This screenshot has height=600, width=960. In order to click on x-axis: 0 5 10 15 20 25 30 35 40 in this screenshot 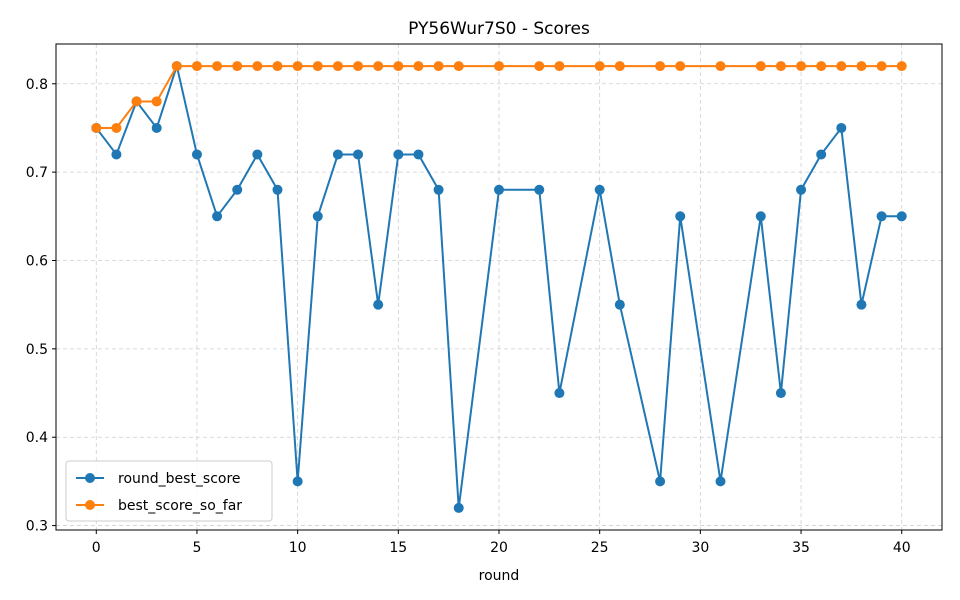, I will do `click(501, 543)`.